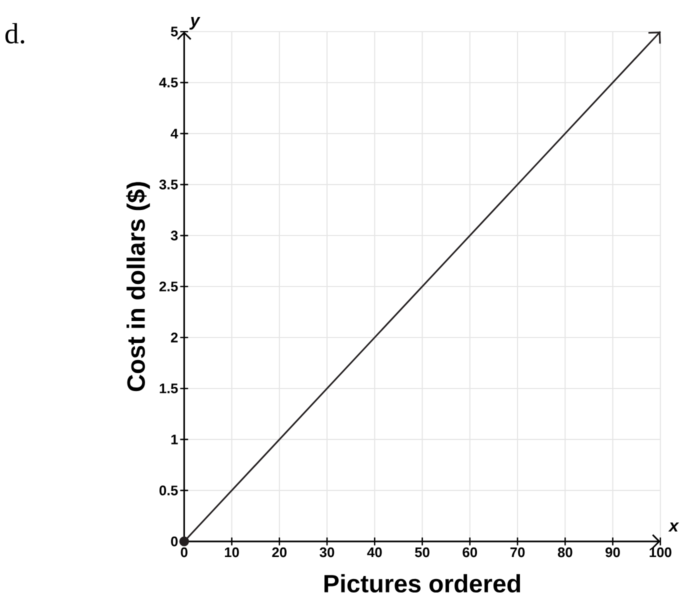 The height and width of the screenshot is (616, 692). Describe the element at coordinates (194, 23) in the screenshot. I see `text: y` at that location.